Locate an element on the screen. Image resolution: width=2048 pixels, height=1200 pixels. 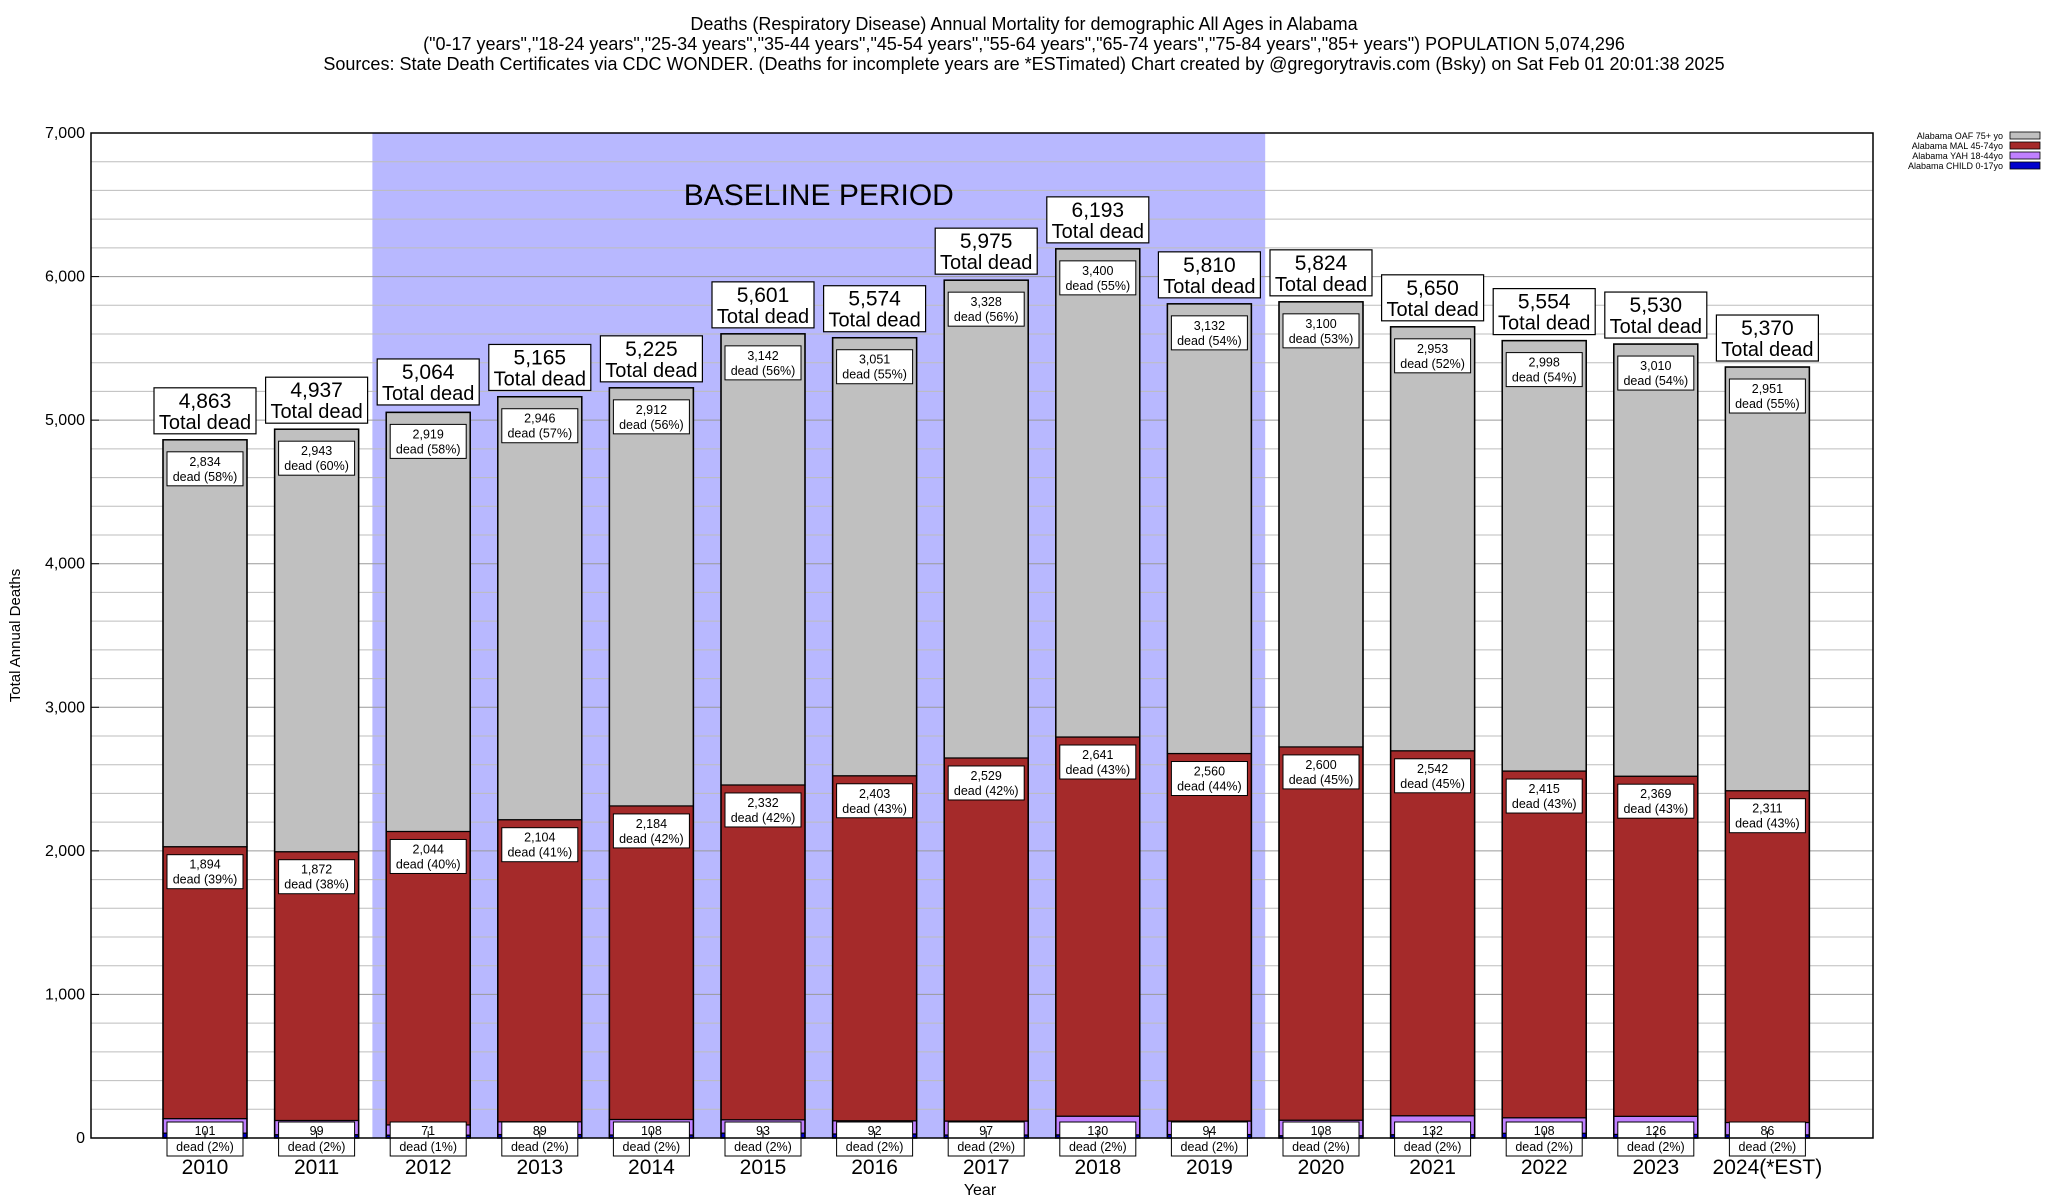
mal-value-label: 1,894 is located at coordinates (204, 865).